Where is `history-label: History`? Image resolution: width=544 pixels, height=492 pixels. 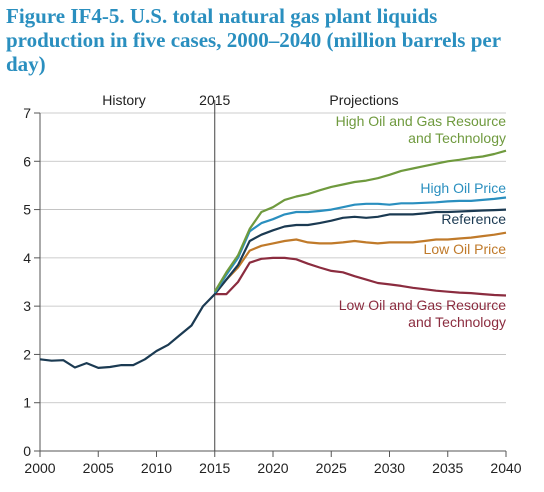
history-label: History is located at coordinates (124, 100).